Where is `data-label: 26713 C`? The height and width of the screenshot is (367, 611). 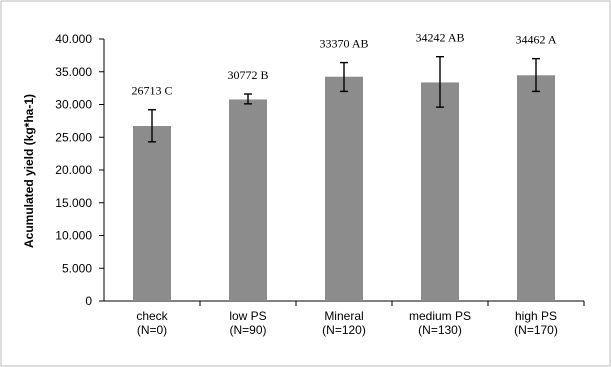
data-label: 26713 C is located at coordinates (151, 91).